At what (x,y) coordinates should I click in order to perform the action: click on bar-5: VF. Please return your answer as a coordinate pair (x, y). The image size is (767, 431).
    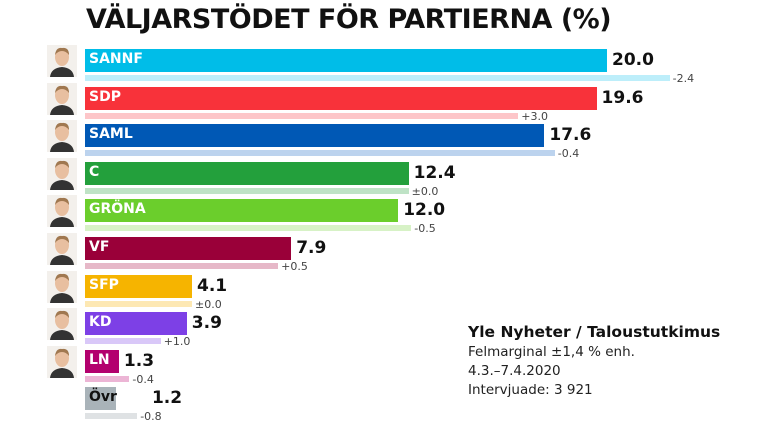
    Looking at the image, I should click on (188, 248).